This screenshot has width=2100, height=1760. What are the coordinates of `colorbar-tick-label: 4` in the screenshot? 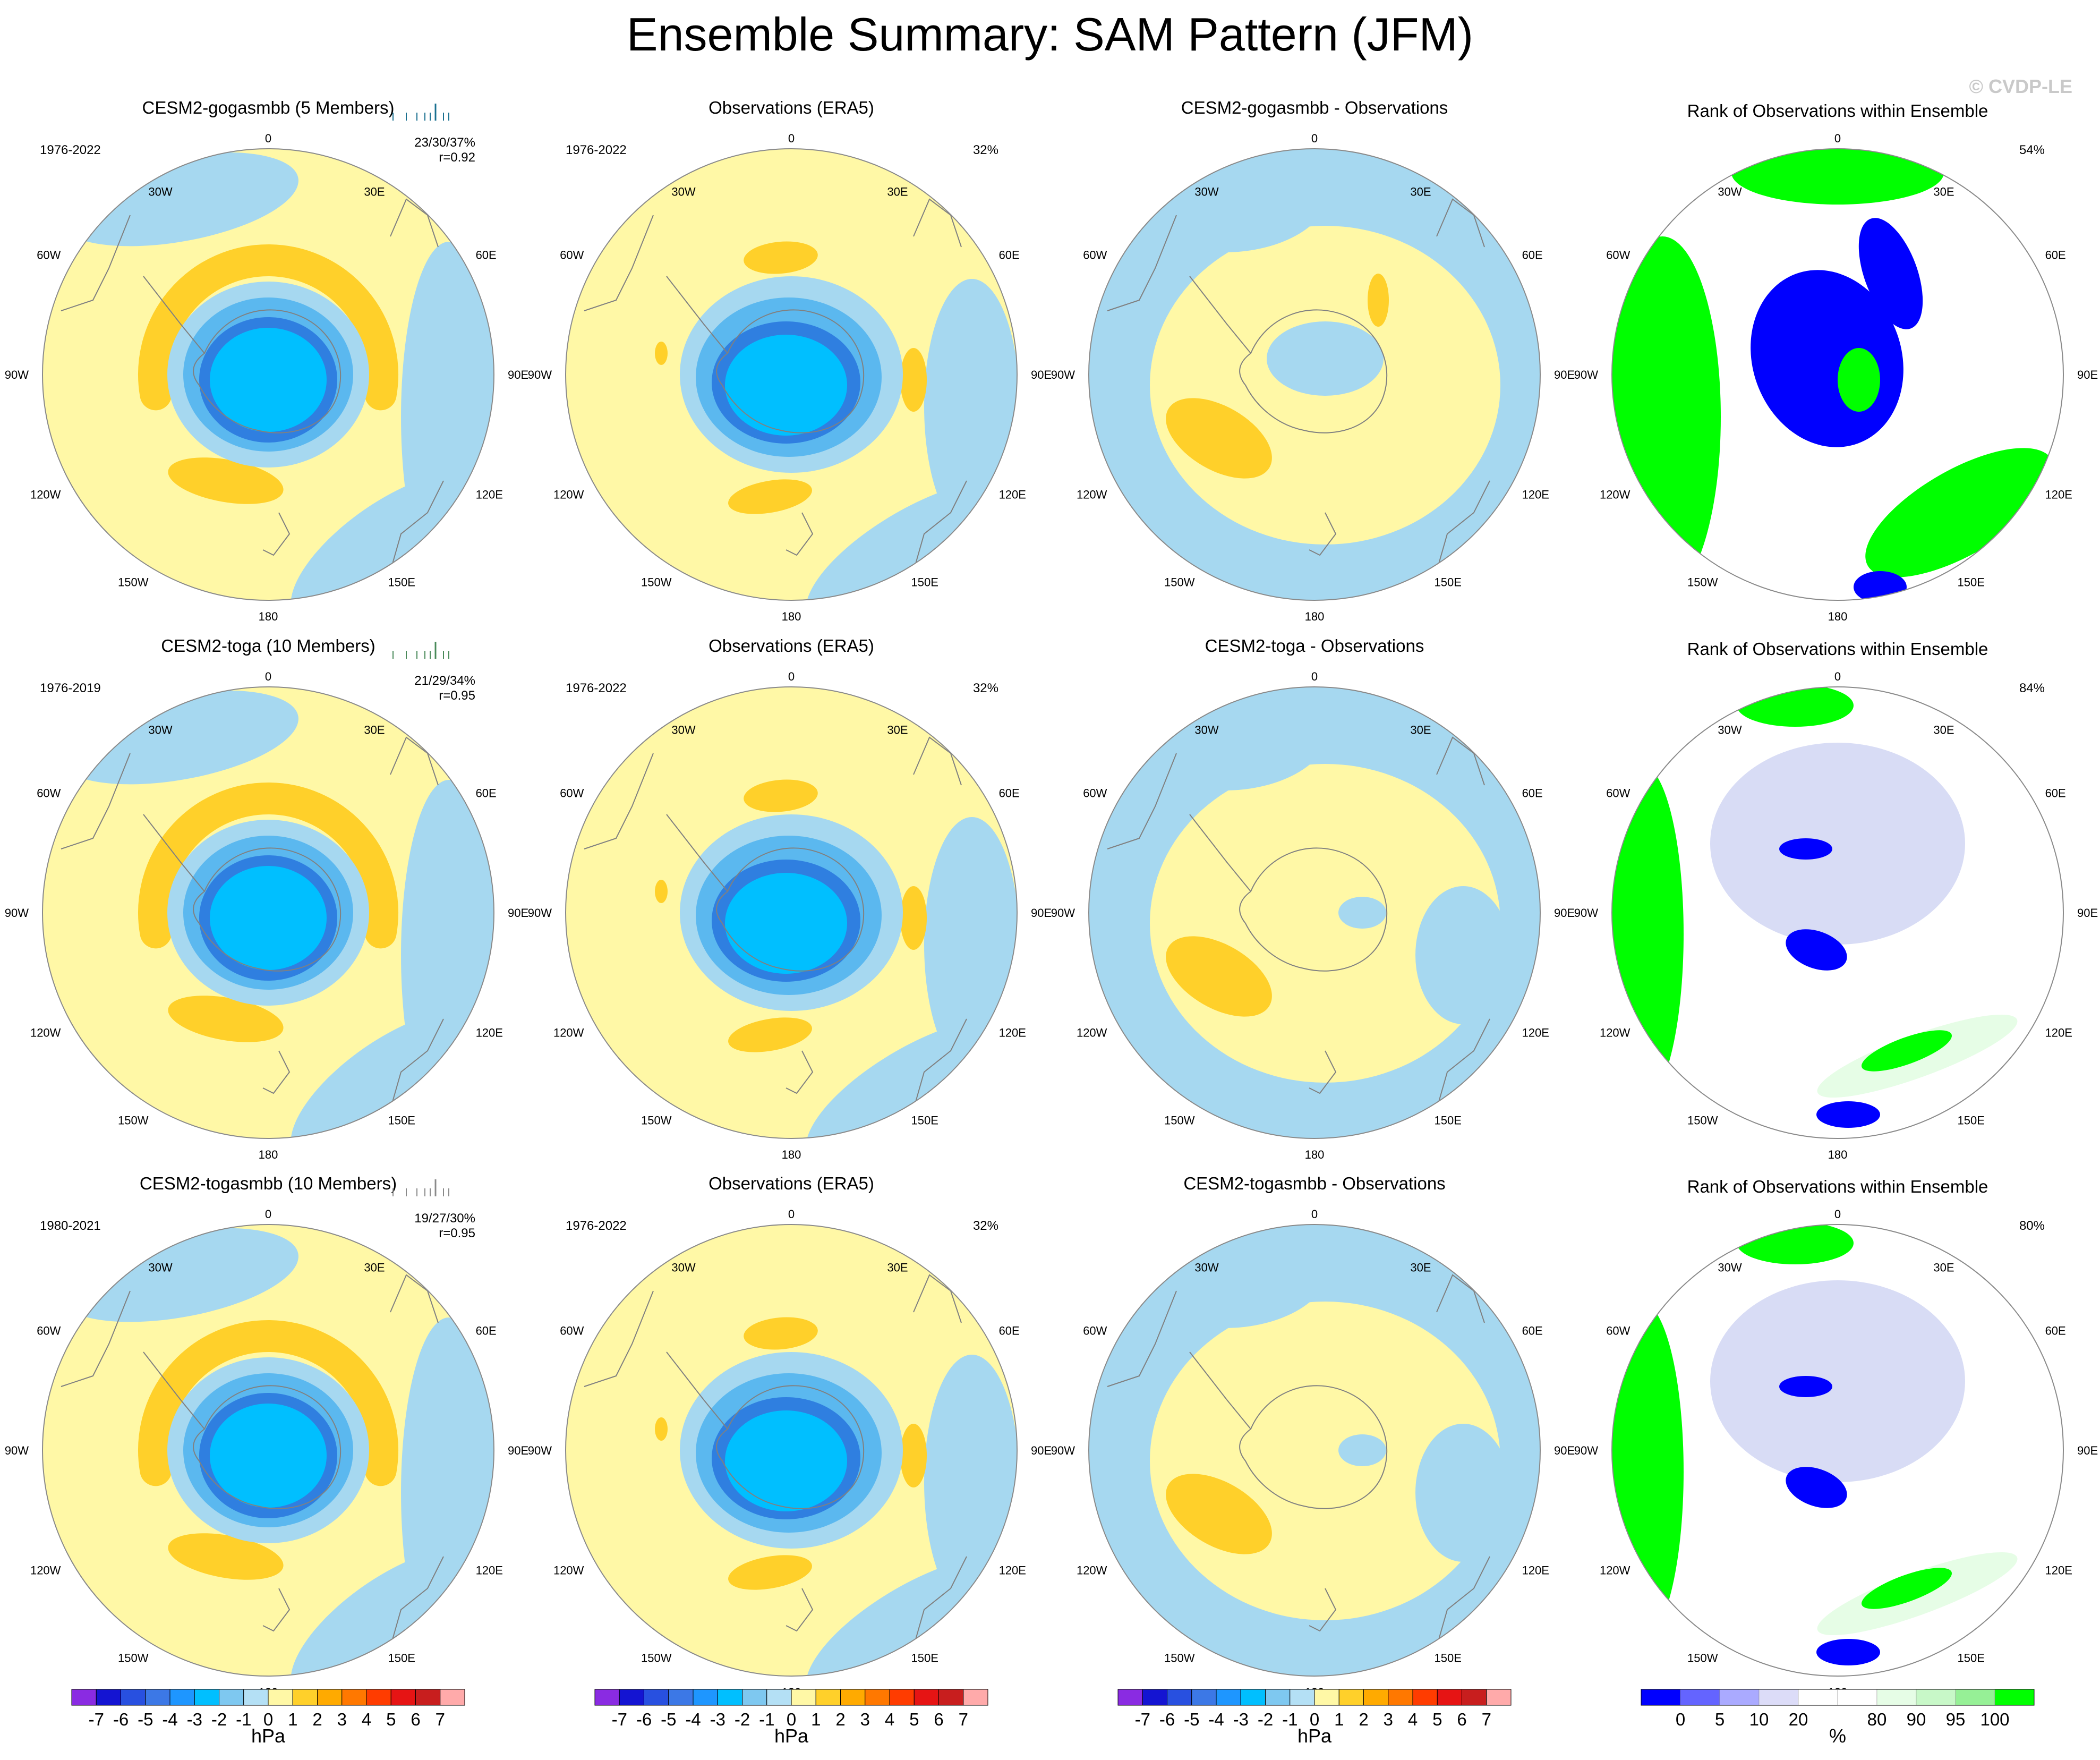 It's located at (1413, 1720).